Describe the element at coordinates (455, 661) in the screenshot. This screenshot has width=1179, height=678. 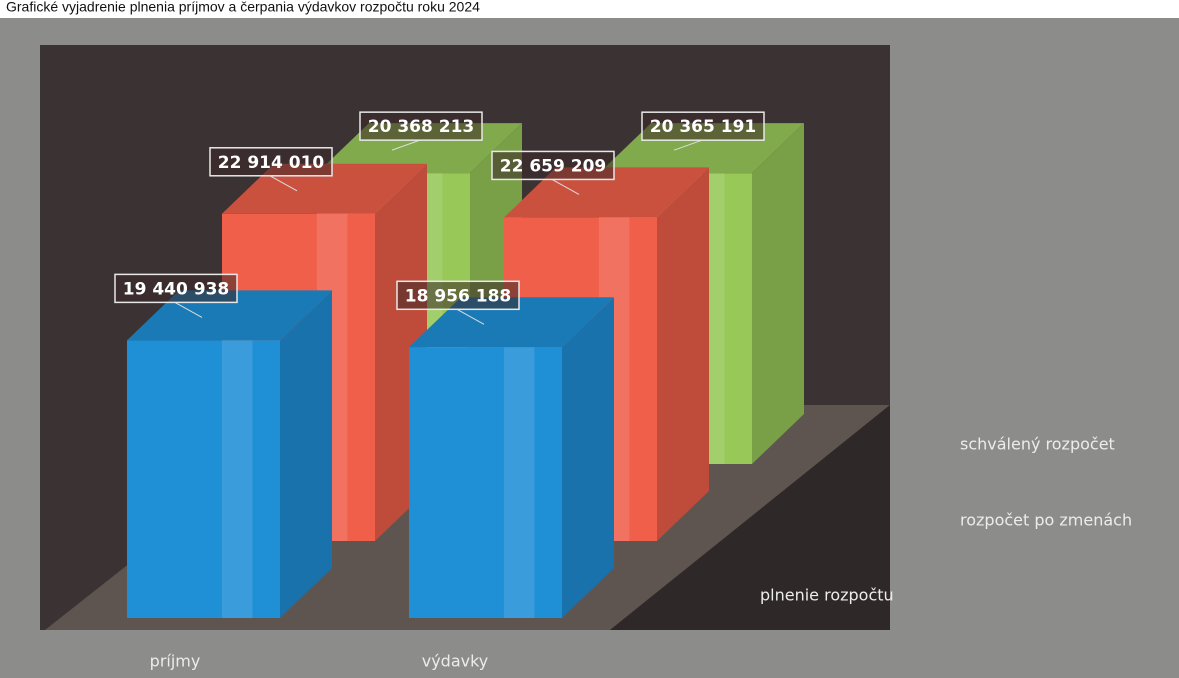
I see `x-tick-label: výdavky` at that location.